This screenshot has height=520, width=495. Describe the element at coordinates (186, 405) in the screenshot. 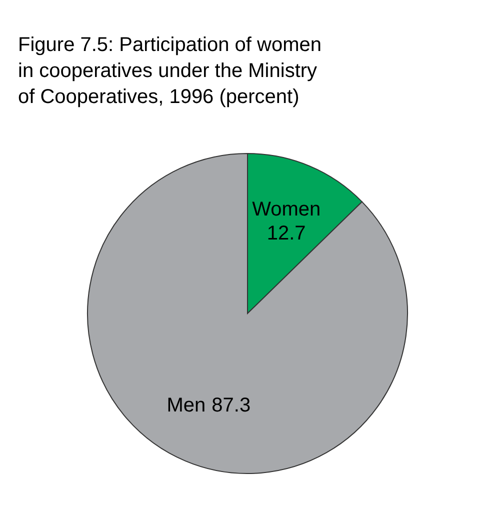

I see `slice-label: Men` at that location.